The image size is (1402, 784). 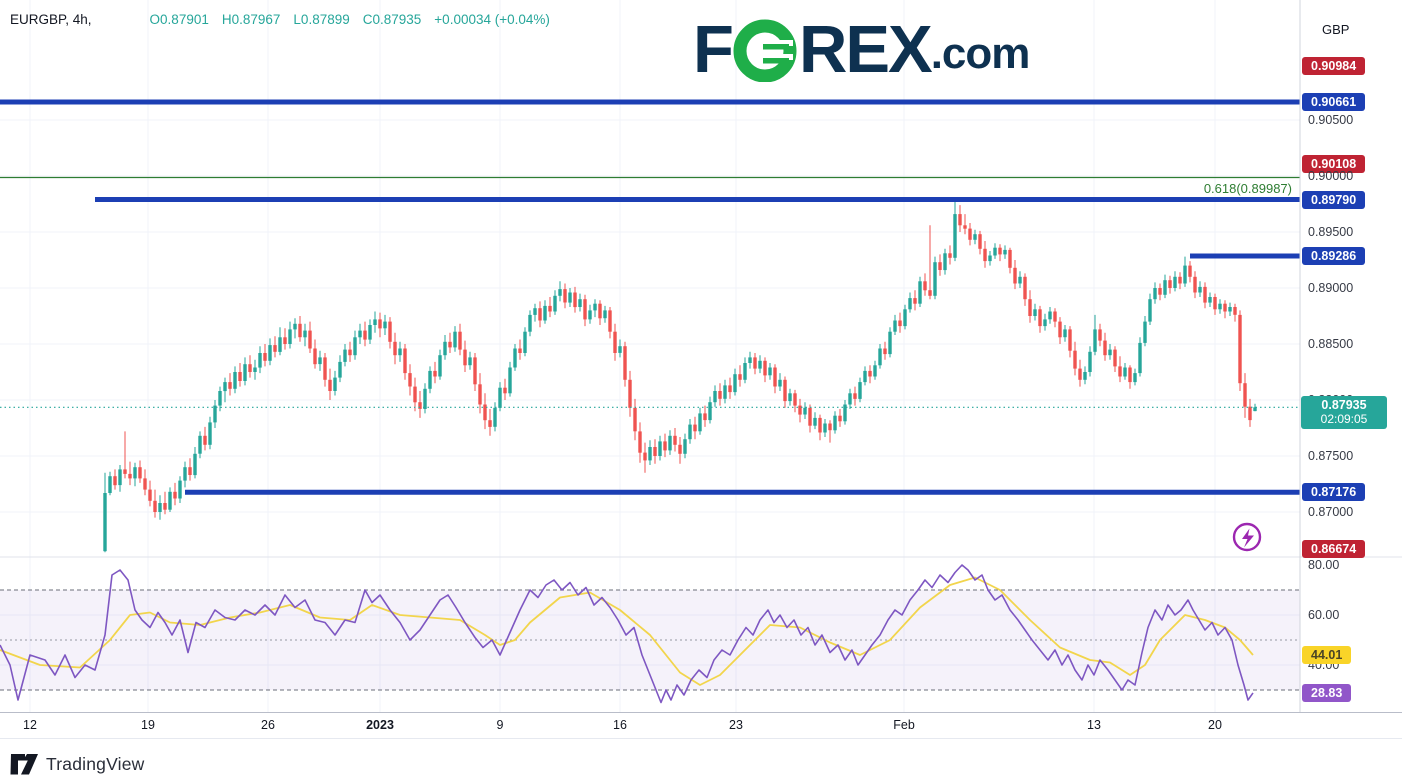 What do you see at coordinates (1324, 565) in the screenshot?
I see `rsi-label-80.00: 80.00` at bounding box center [1324, 565].